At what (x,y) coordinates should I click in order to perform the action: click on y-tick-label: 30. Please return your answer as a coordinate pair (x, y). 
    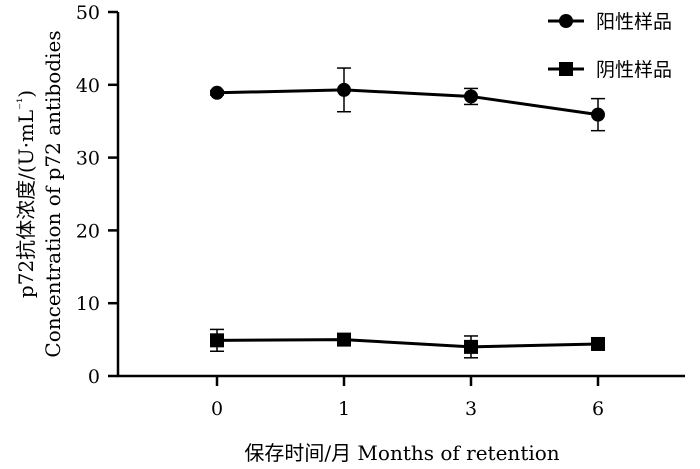
    Looking at the image, I should click on (88, 159).